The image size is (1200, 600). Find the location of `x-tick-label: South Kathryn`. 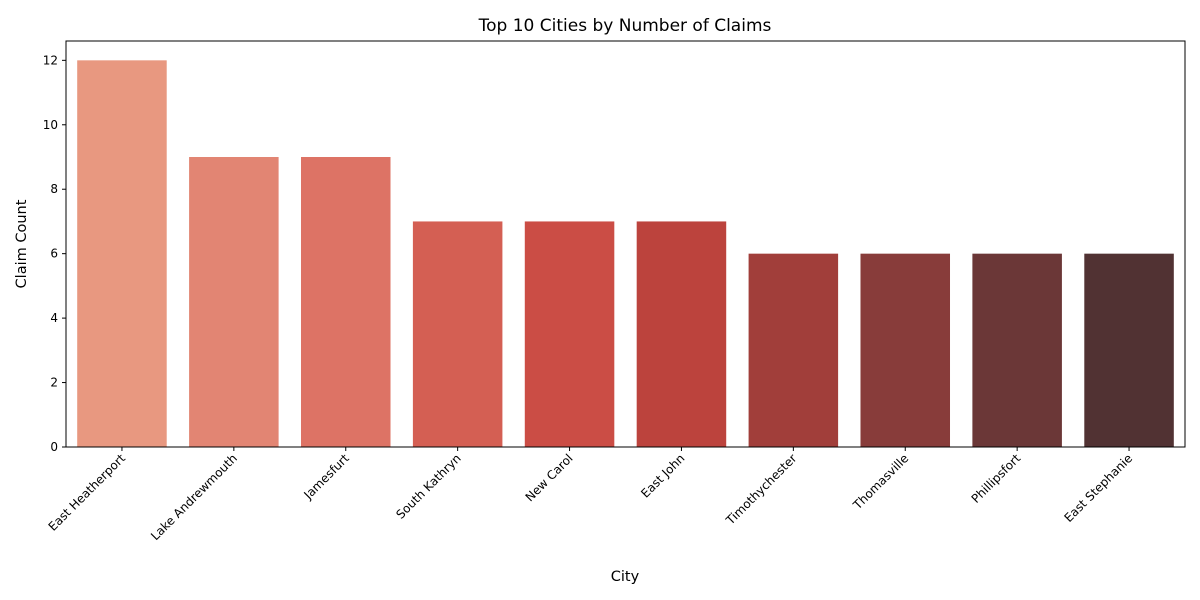

x-tick-label: South Kathryn is located at coordinates (428, 486).